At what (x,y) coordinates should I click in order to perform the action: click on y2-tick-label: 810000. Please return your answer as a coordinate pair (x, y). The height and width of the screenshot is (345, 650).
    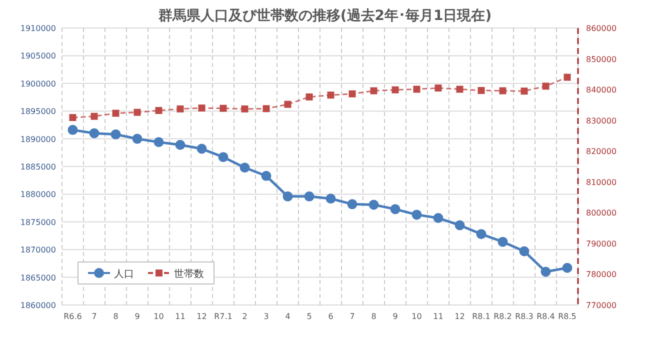
    Looking at the image, I should click on (601, 182).